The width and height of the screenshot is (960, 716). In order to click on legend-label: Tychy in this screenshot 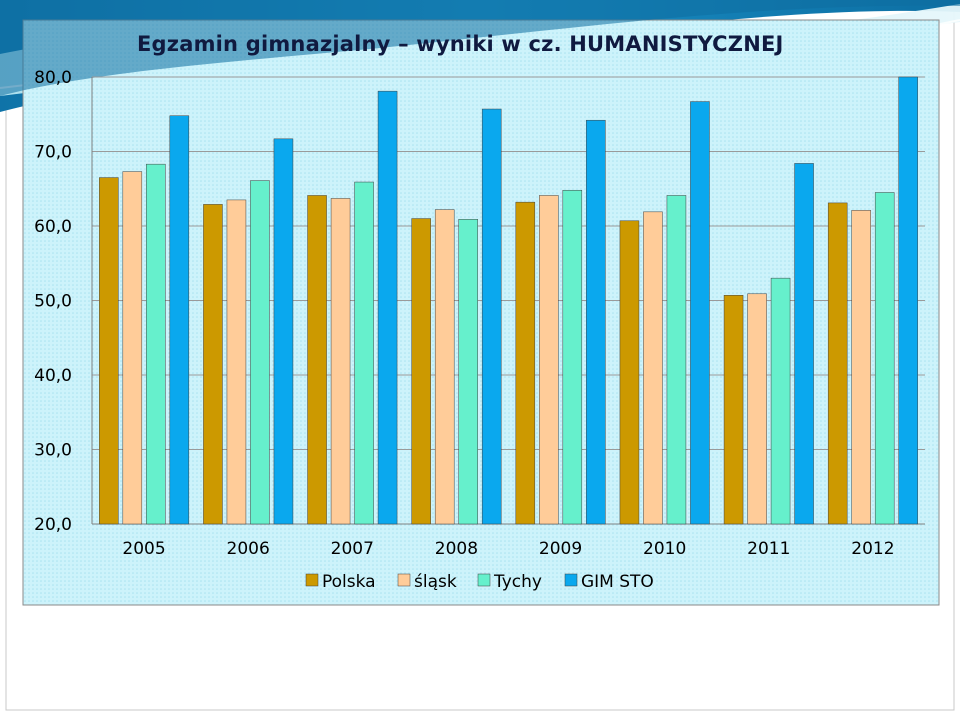, I will do `click(517, 582)`.